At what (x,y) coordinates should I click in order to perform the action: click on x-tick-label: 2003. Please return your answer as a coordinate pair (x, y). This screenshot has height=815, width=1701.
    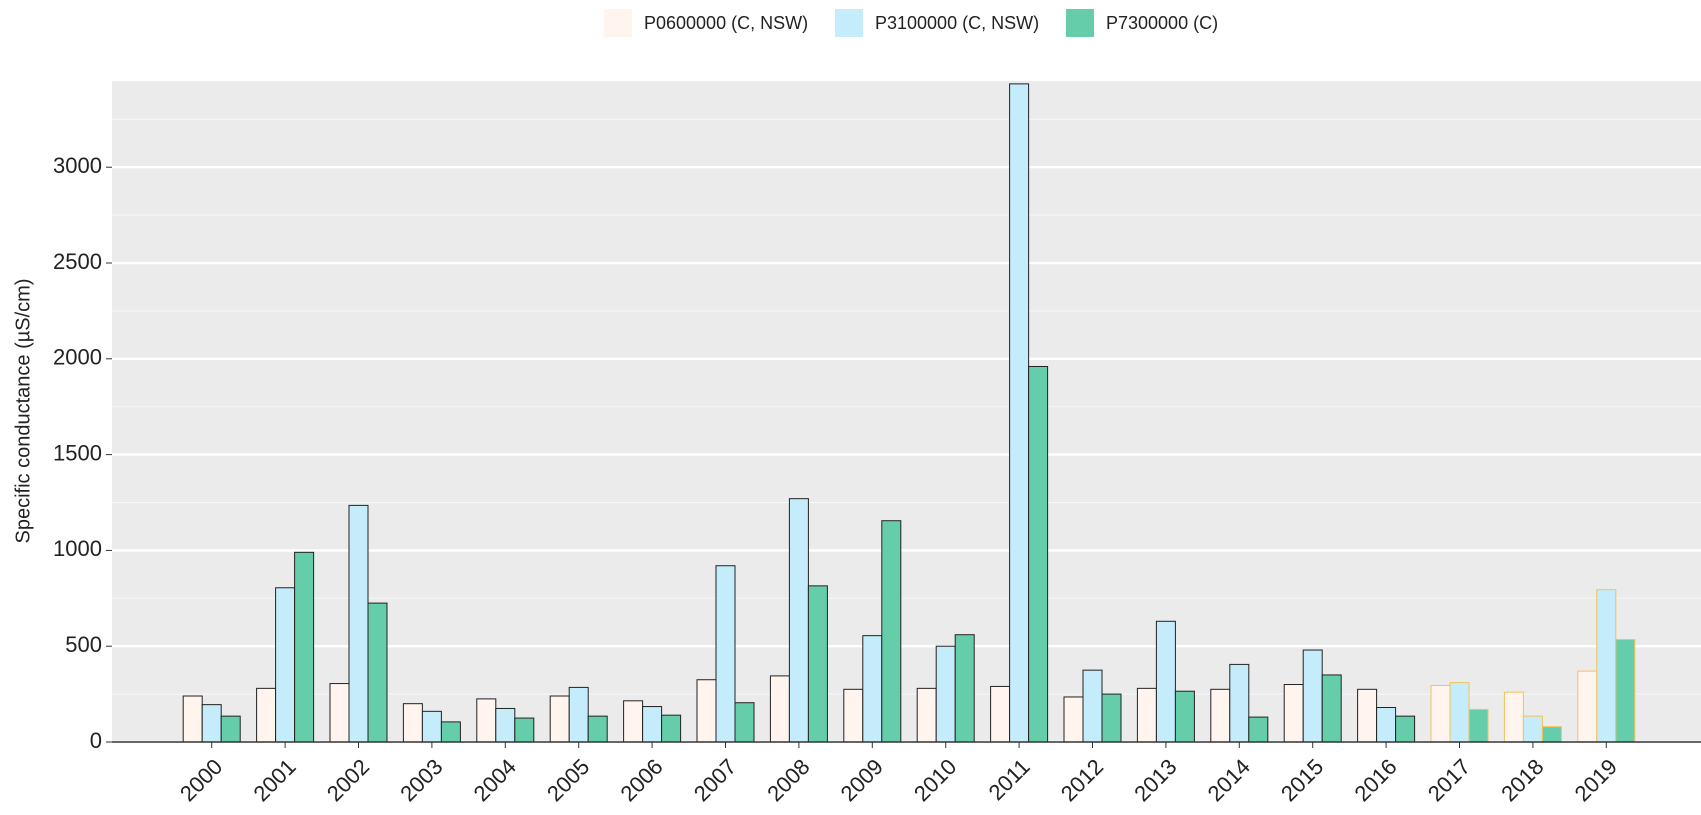
    Looking at the image, I should click on (421, 780).